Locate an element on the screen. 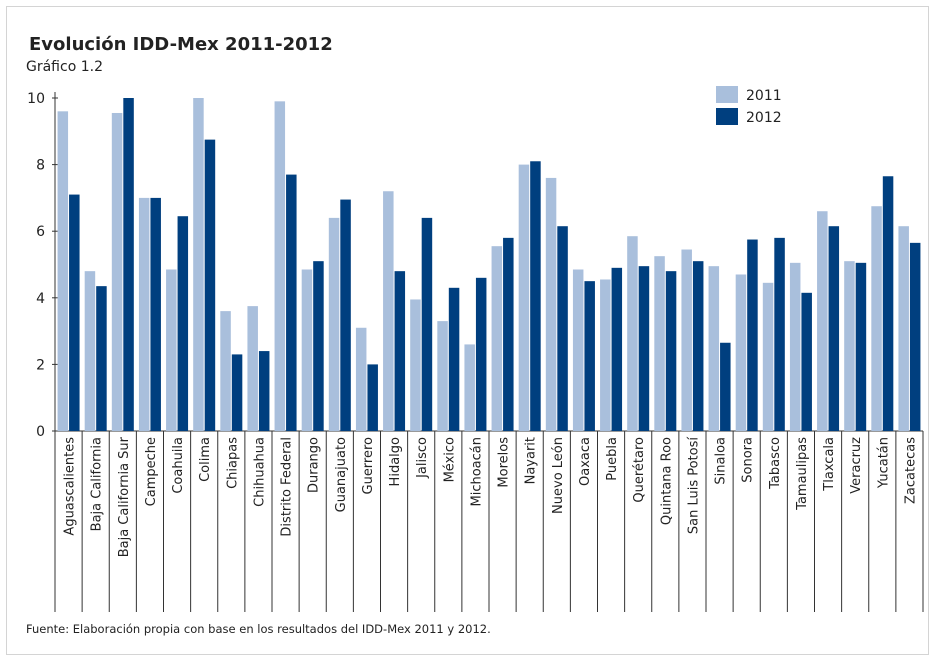  category-label: Campeche is located at coordinates (151, 471).